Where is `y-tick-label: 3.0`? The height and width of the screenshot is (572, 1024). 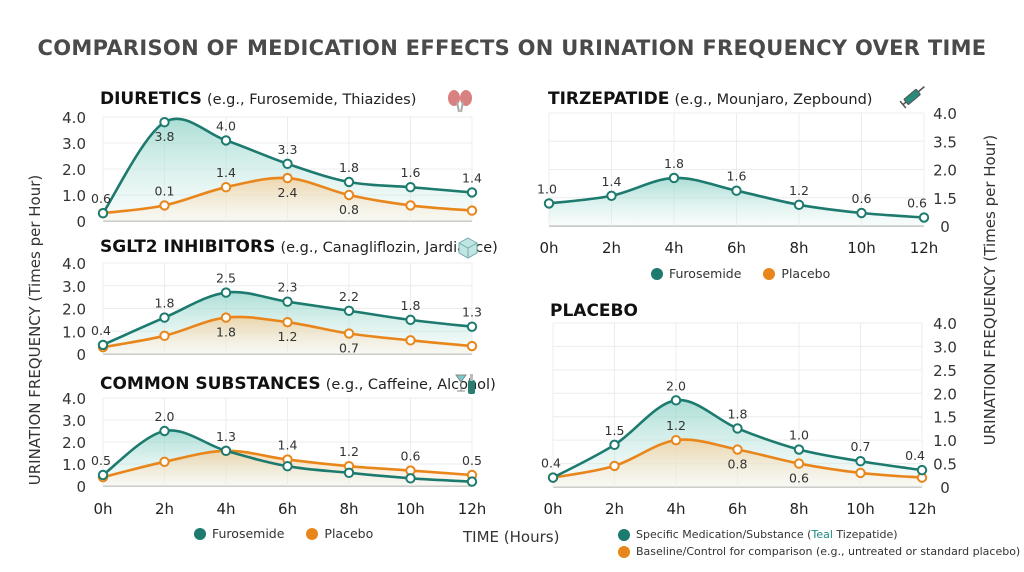 y-tick-label: 3.0 is located at coordinates (945, 347).